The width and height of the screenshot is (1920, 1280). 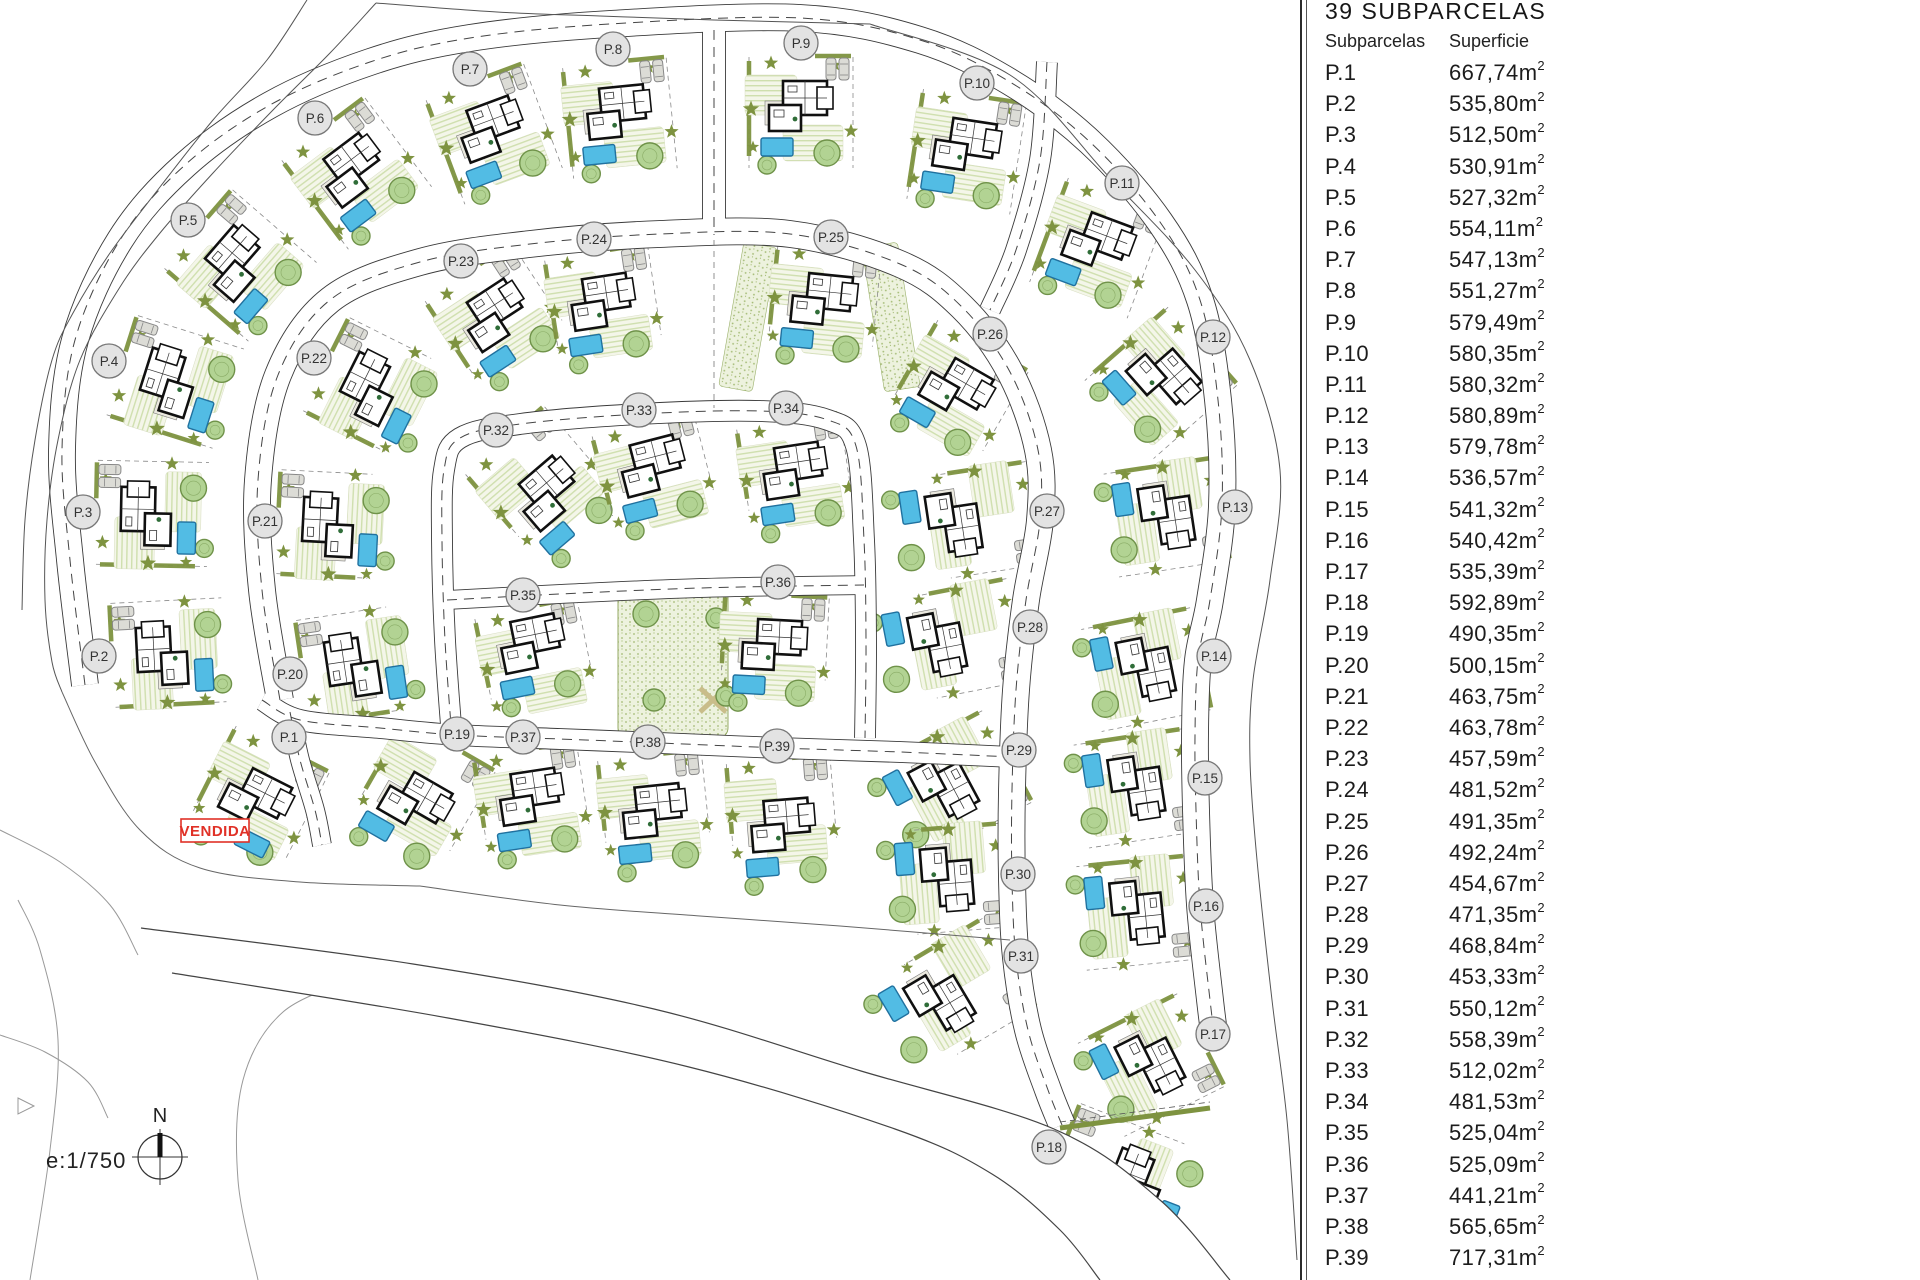 What do you see at coordinates (1605, 914) in the screenshot?
I see `table-row: P.28 471,35m2` at bounding box center [1605, 914].